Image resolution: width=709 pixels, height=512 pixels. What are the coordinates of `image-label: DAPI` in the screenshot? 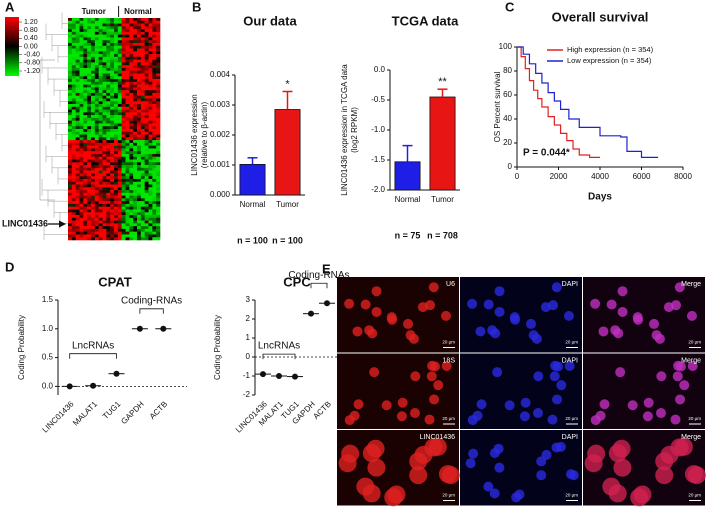 It's located at (570, 360).